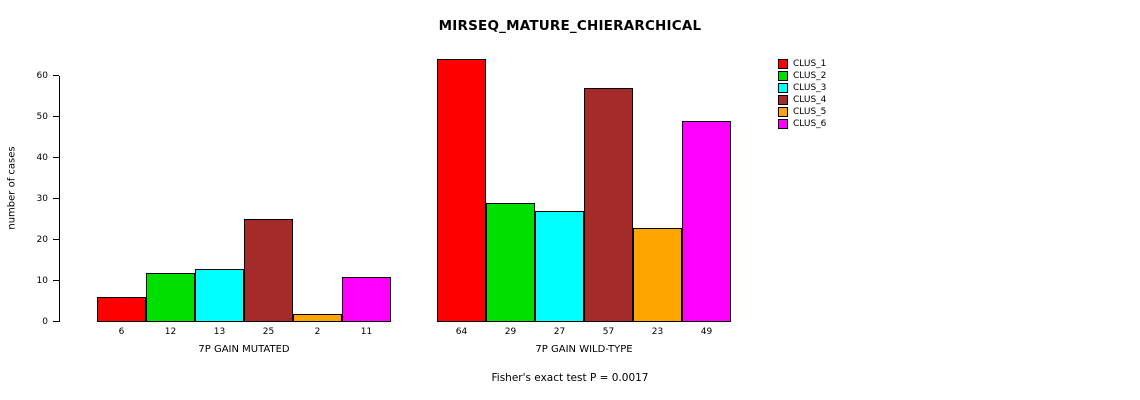  I want to click on bar-value-row: 64 29 27 57 23 49, so click(584, 332).